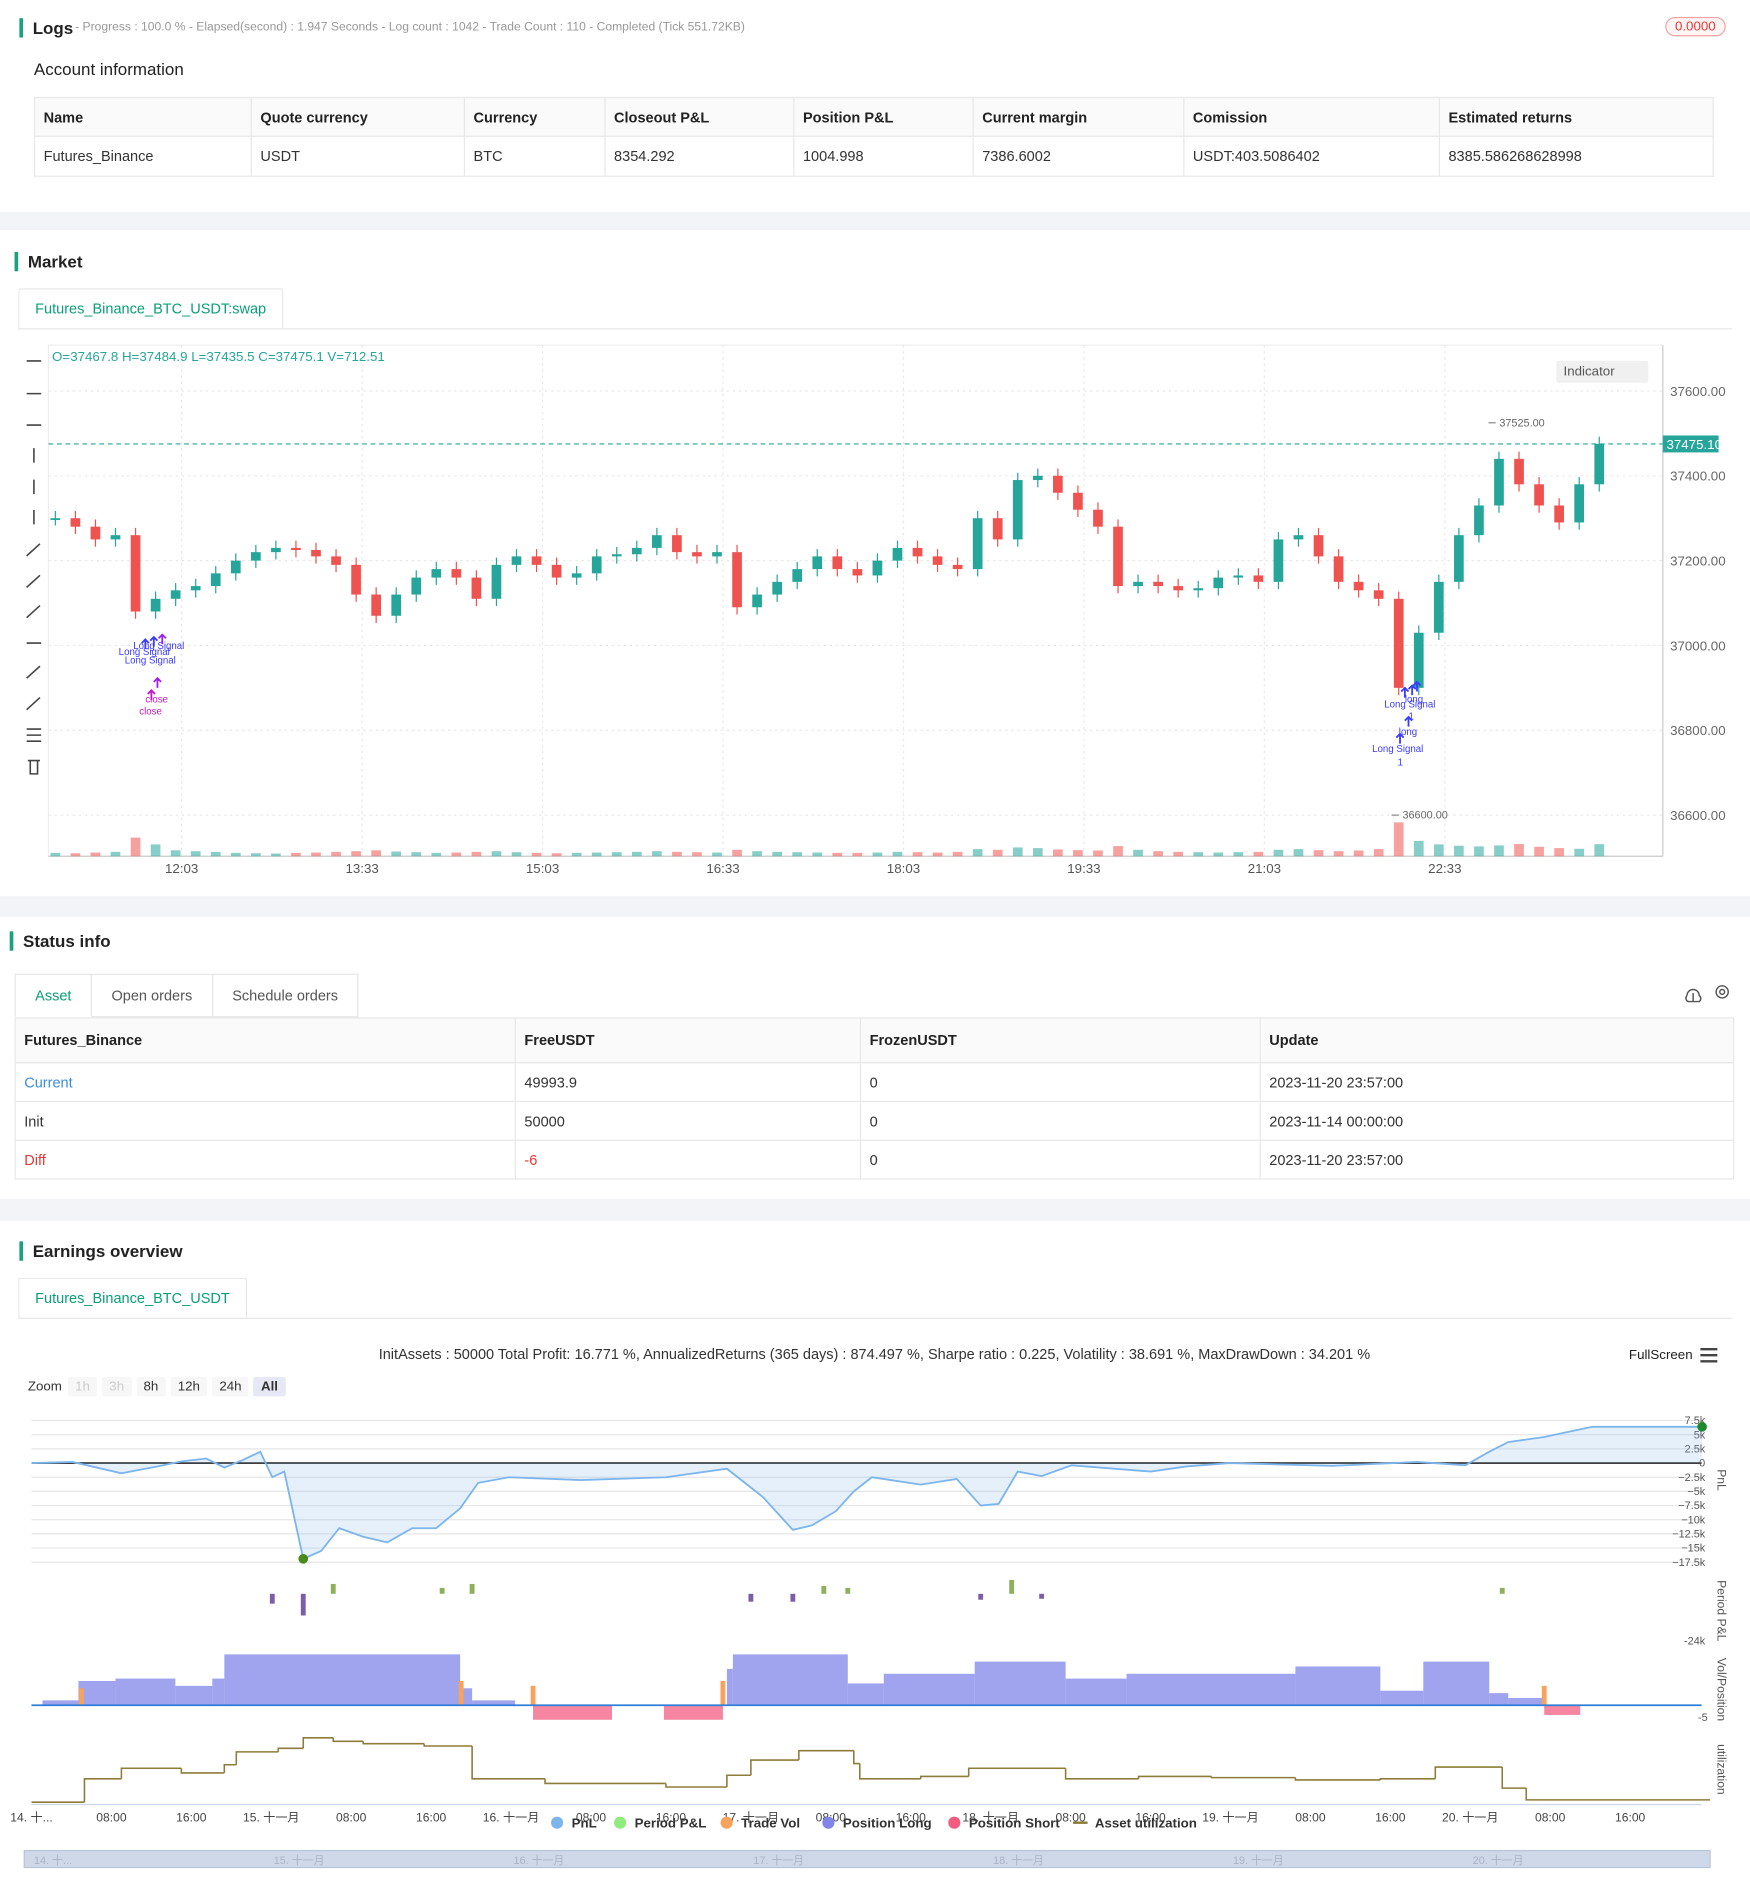 The image size is (1750, 1899). Describe the element at coordinates (1018, 1860) in the screenshot. I see `navigator-label: 18. 十一月` at that location.